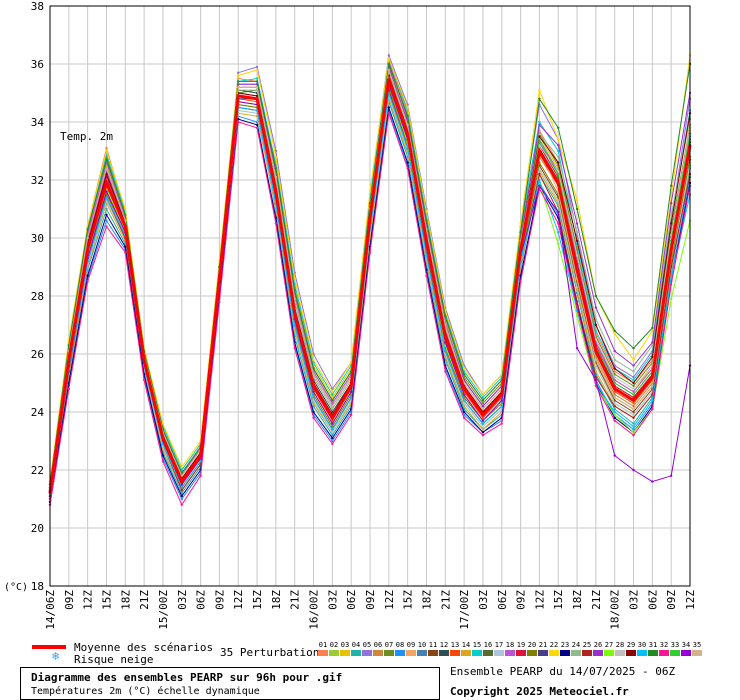  I want to click on copyright: Copyright 2025 Meteociel.fr, so click(539, 691).